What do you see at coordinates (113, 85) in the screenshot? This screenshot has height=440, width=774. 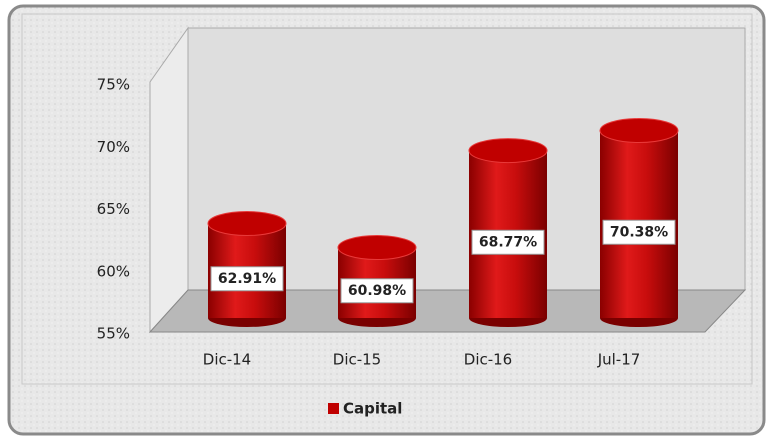 I see `y-tick-label: 75%` at bounding box center [113, 85].